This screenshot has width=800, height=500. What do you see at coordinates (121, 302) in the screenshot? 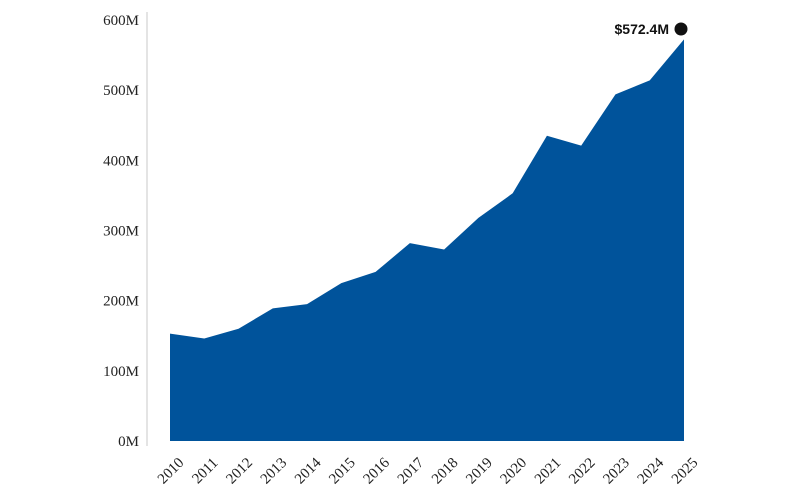
I see `y-tick-label: 200M` at bounding box center [121, 302].